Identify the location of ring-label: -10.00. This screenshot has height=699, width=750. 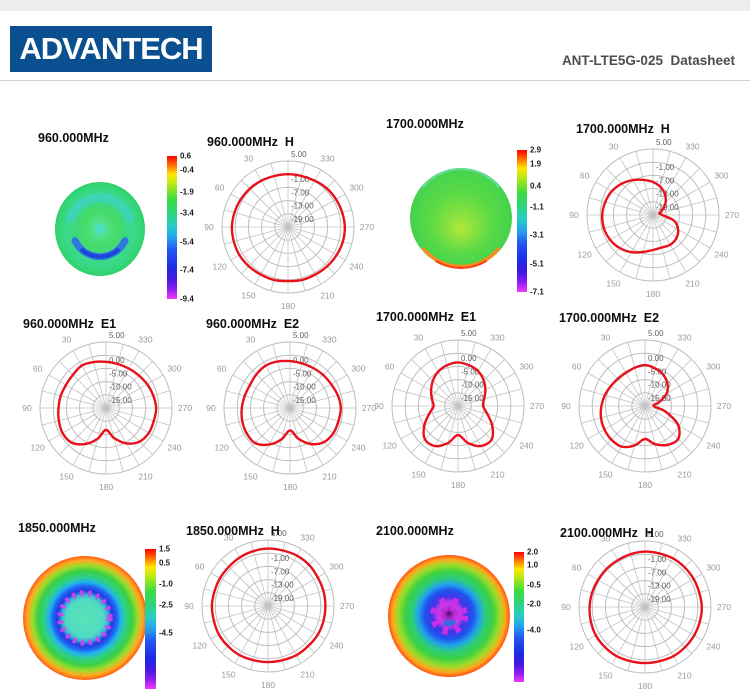
(472, 385).